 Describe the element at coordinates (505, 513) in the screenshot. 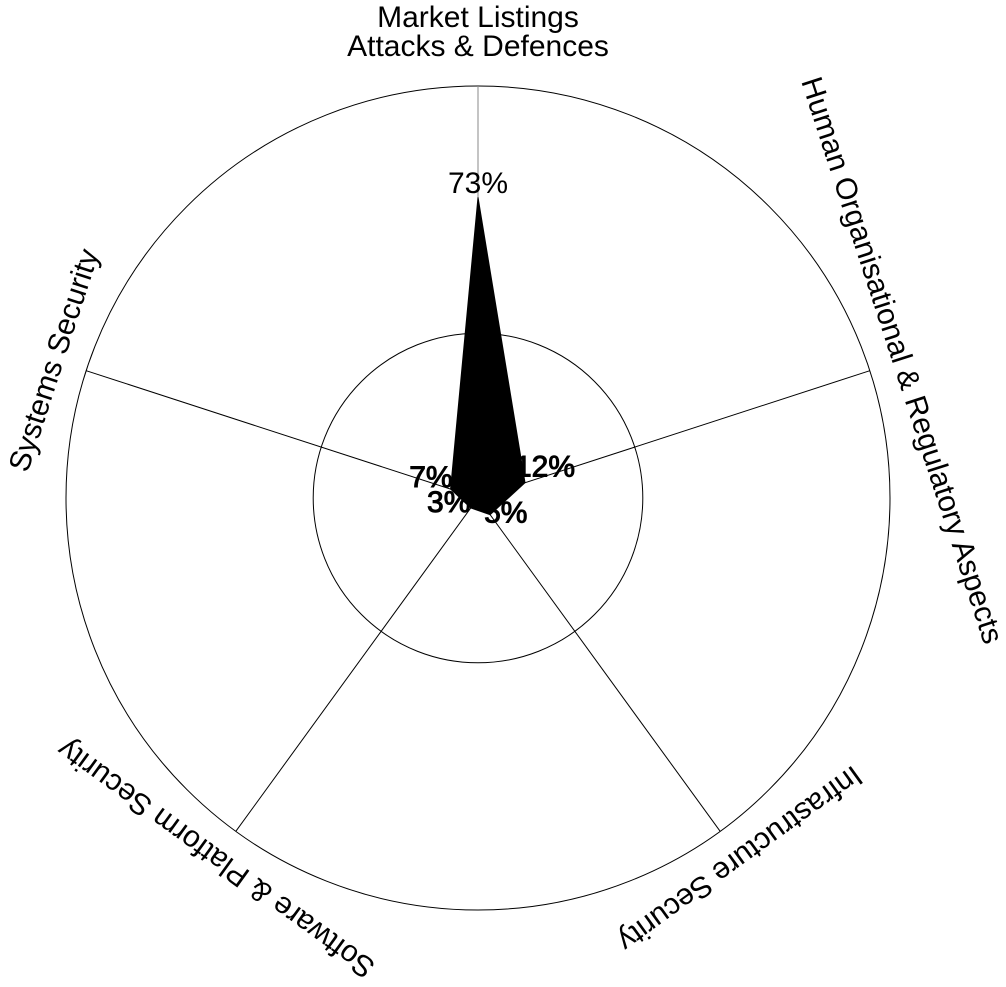

I see `value-label: 5%` at that location.